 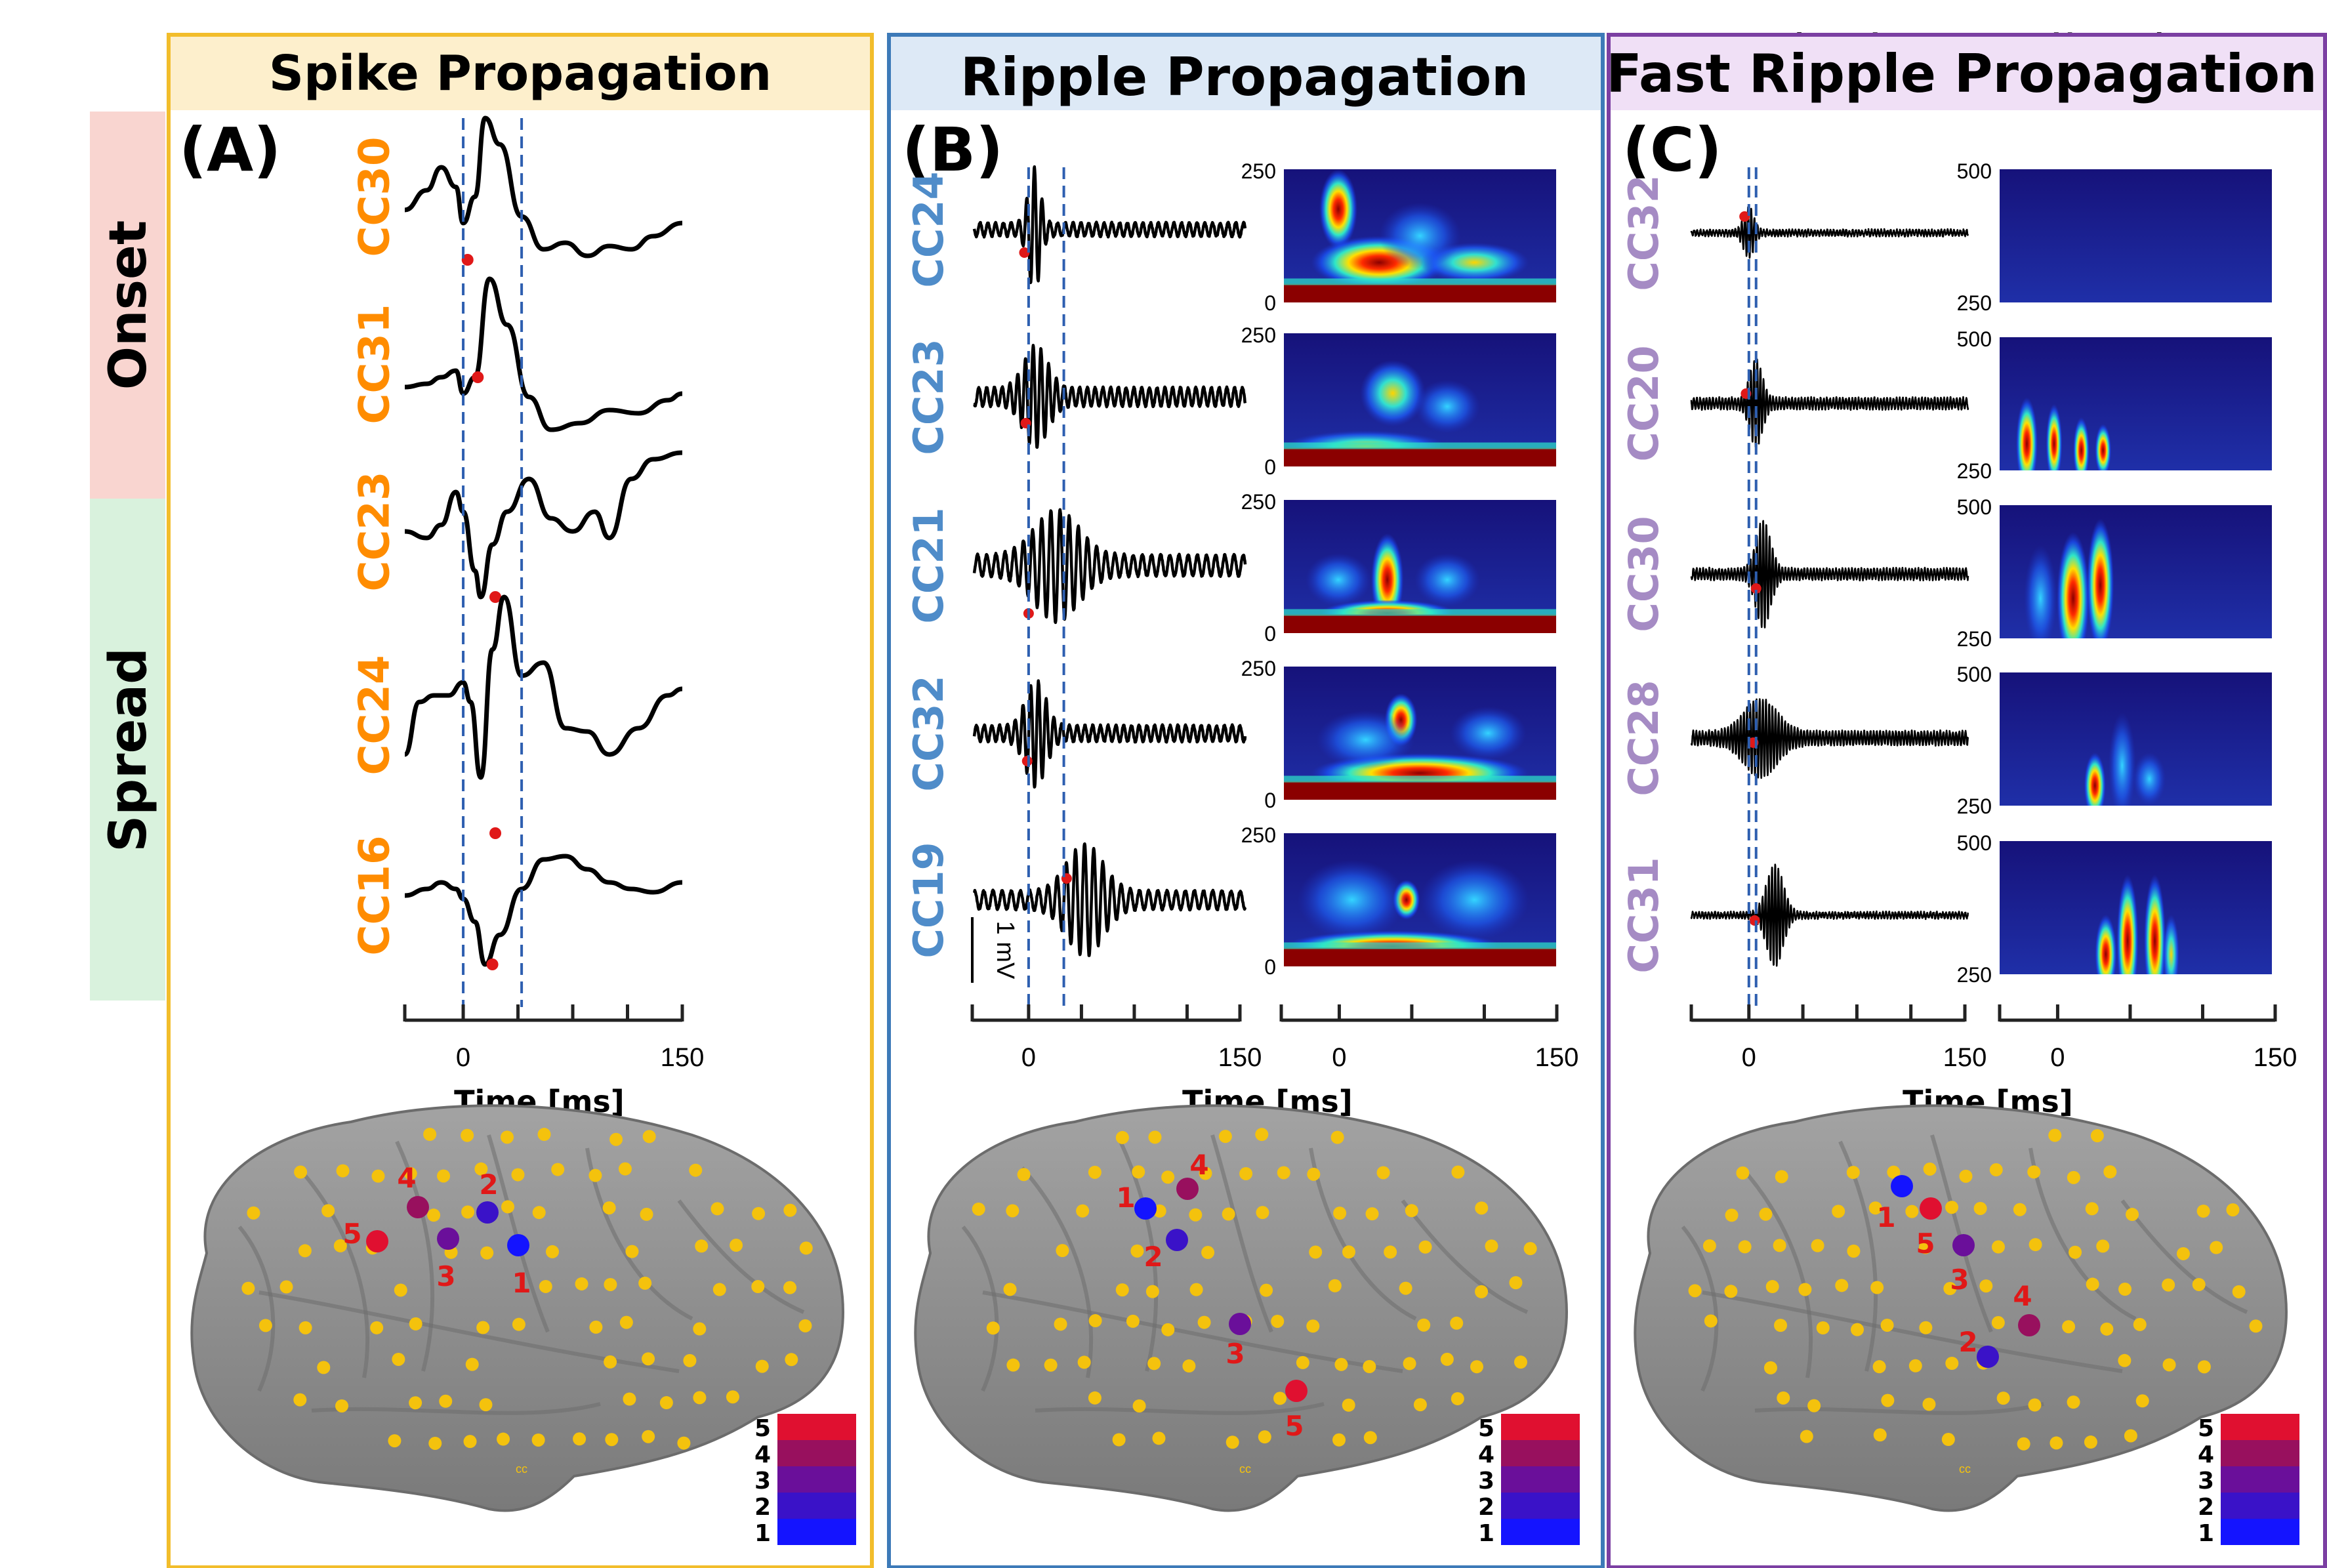 What do you see at coordinates (351, 1234) in the screenshot?
I see `propagation-rank-label-5: 5` at bounding box center [351, 1234].